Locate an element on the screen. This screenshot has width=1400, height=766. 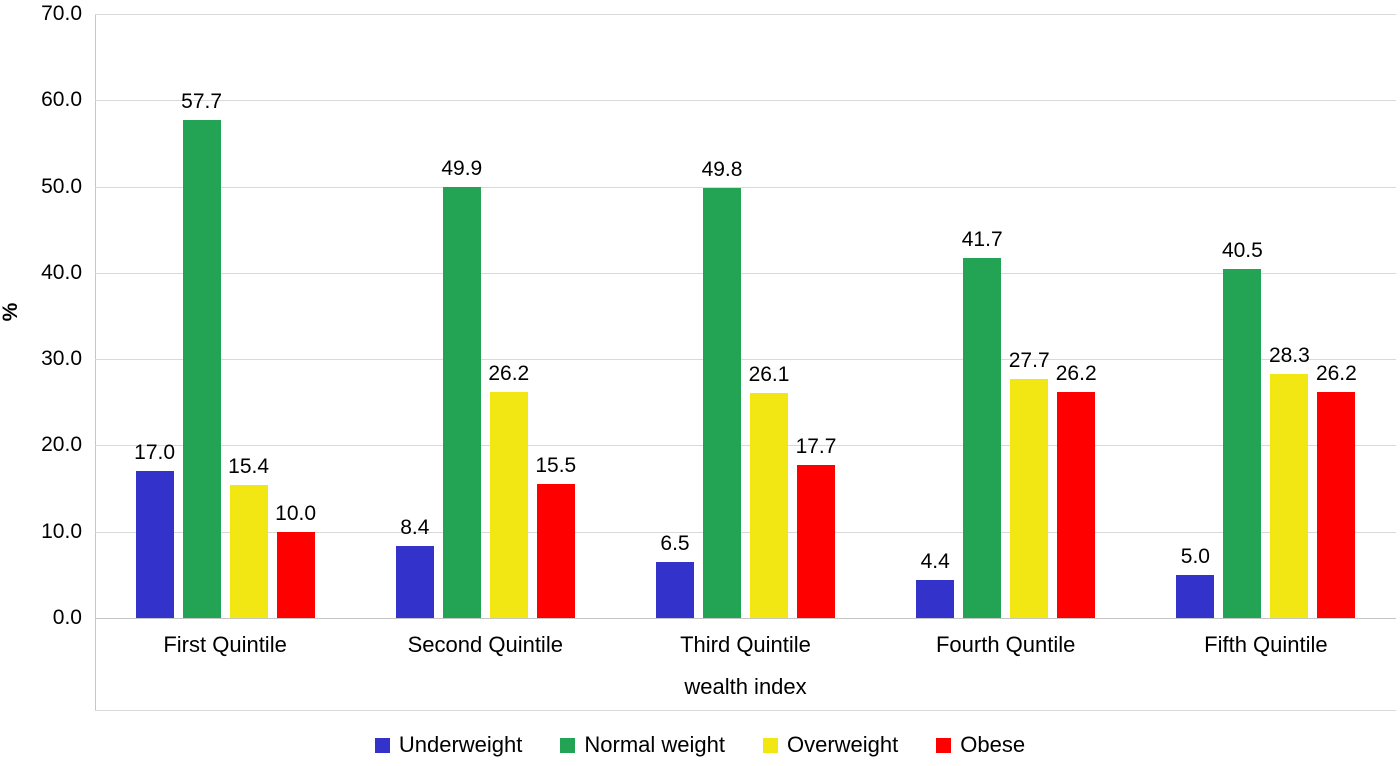
value-label-overweight-fifth-quintile: 28.3 is located at coordinates (1289, 355).